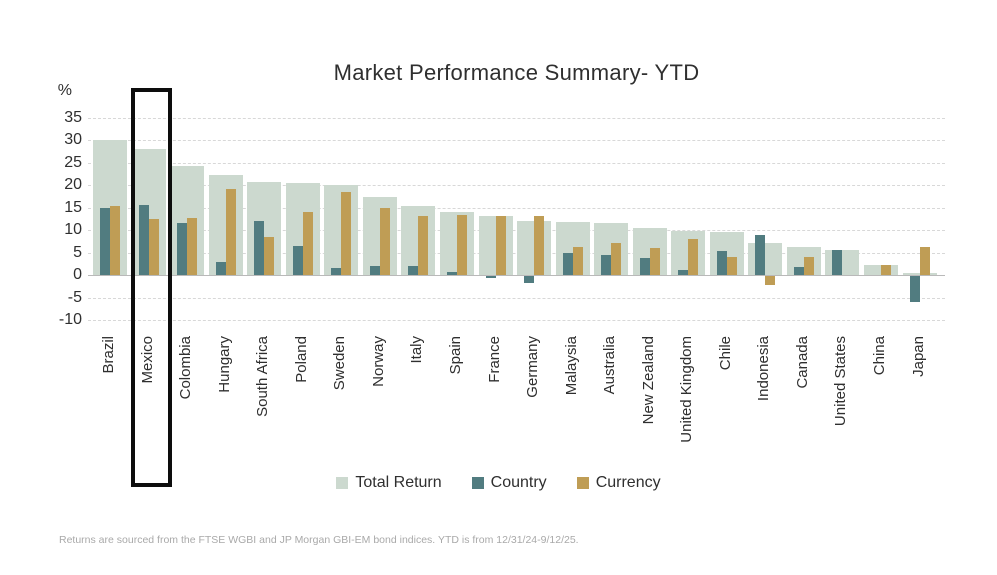 This screenshot has width=997, height=575. I want to click on bar-currency-malaysia, so click(577, 261).